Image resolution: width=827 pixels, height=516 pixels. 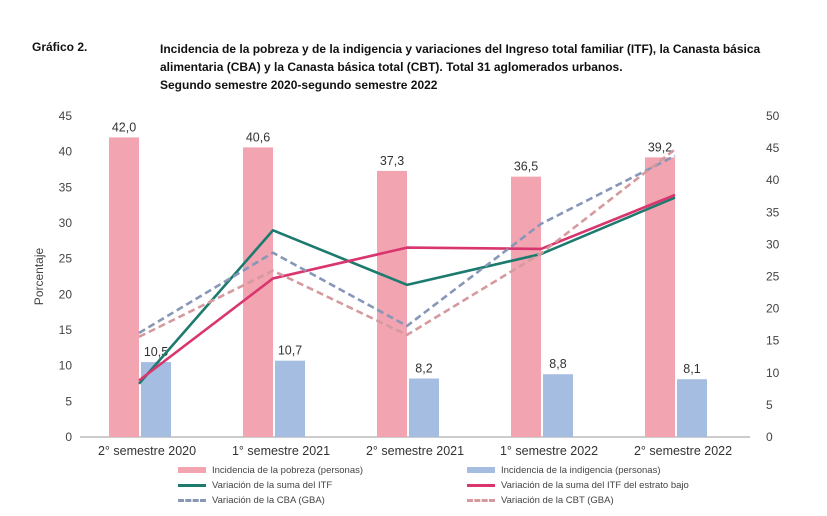 What do you see at coordinates (66, 152) in the screenshot?
I see `y-tick-label-8: 40` at bounding box center [66, 152].